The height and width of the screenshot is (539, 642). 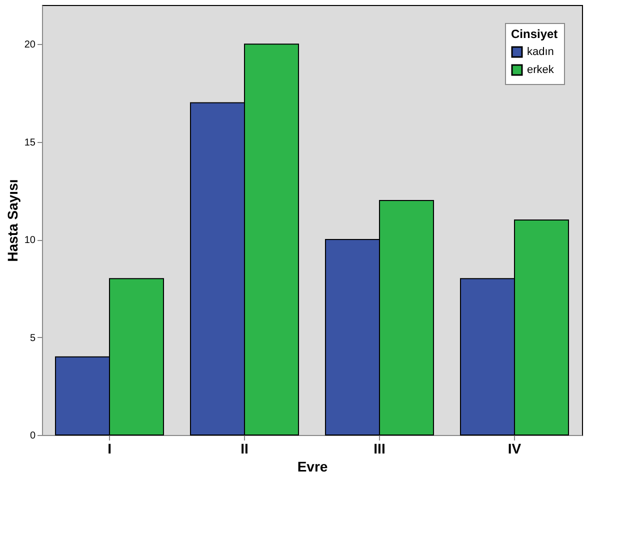 What do you see at coordinates (30, 45) in the screenshot?
I see `y-tick-label: 20` at bounding box center [30, 45].